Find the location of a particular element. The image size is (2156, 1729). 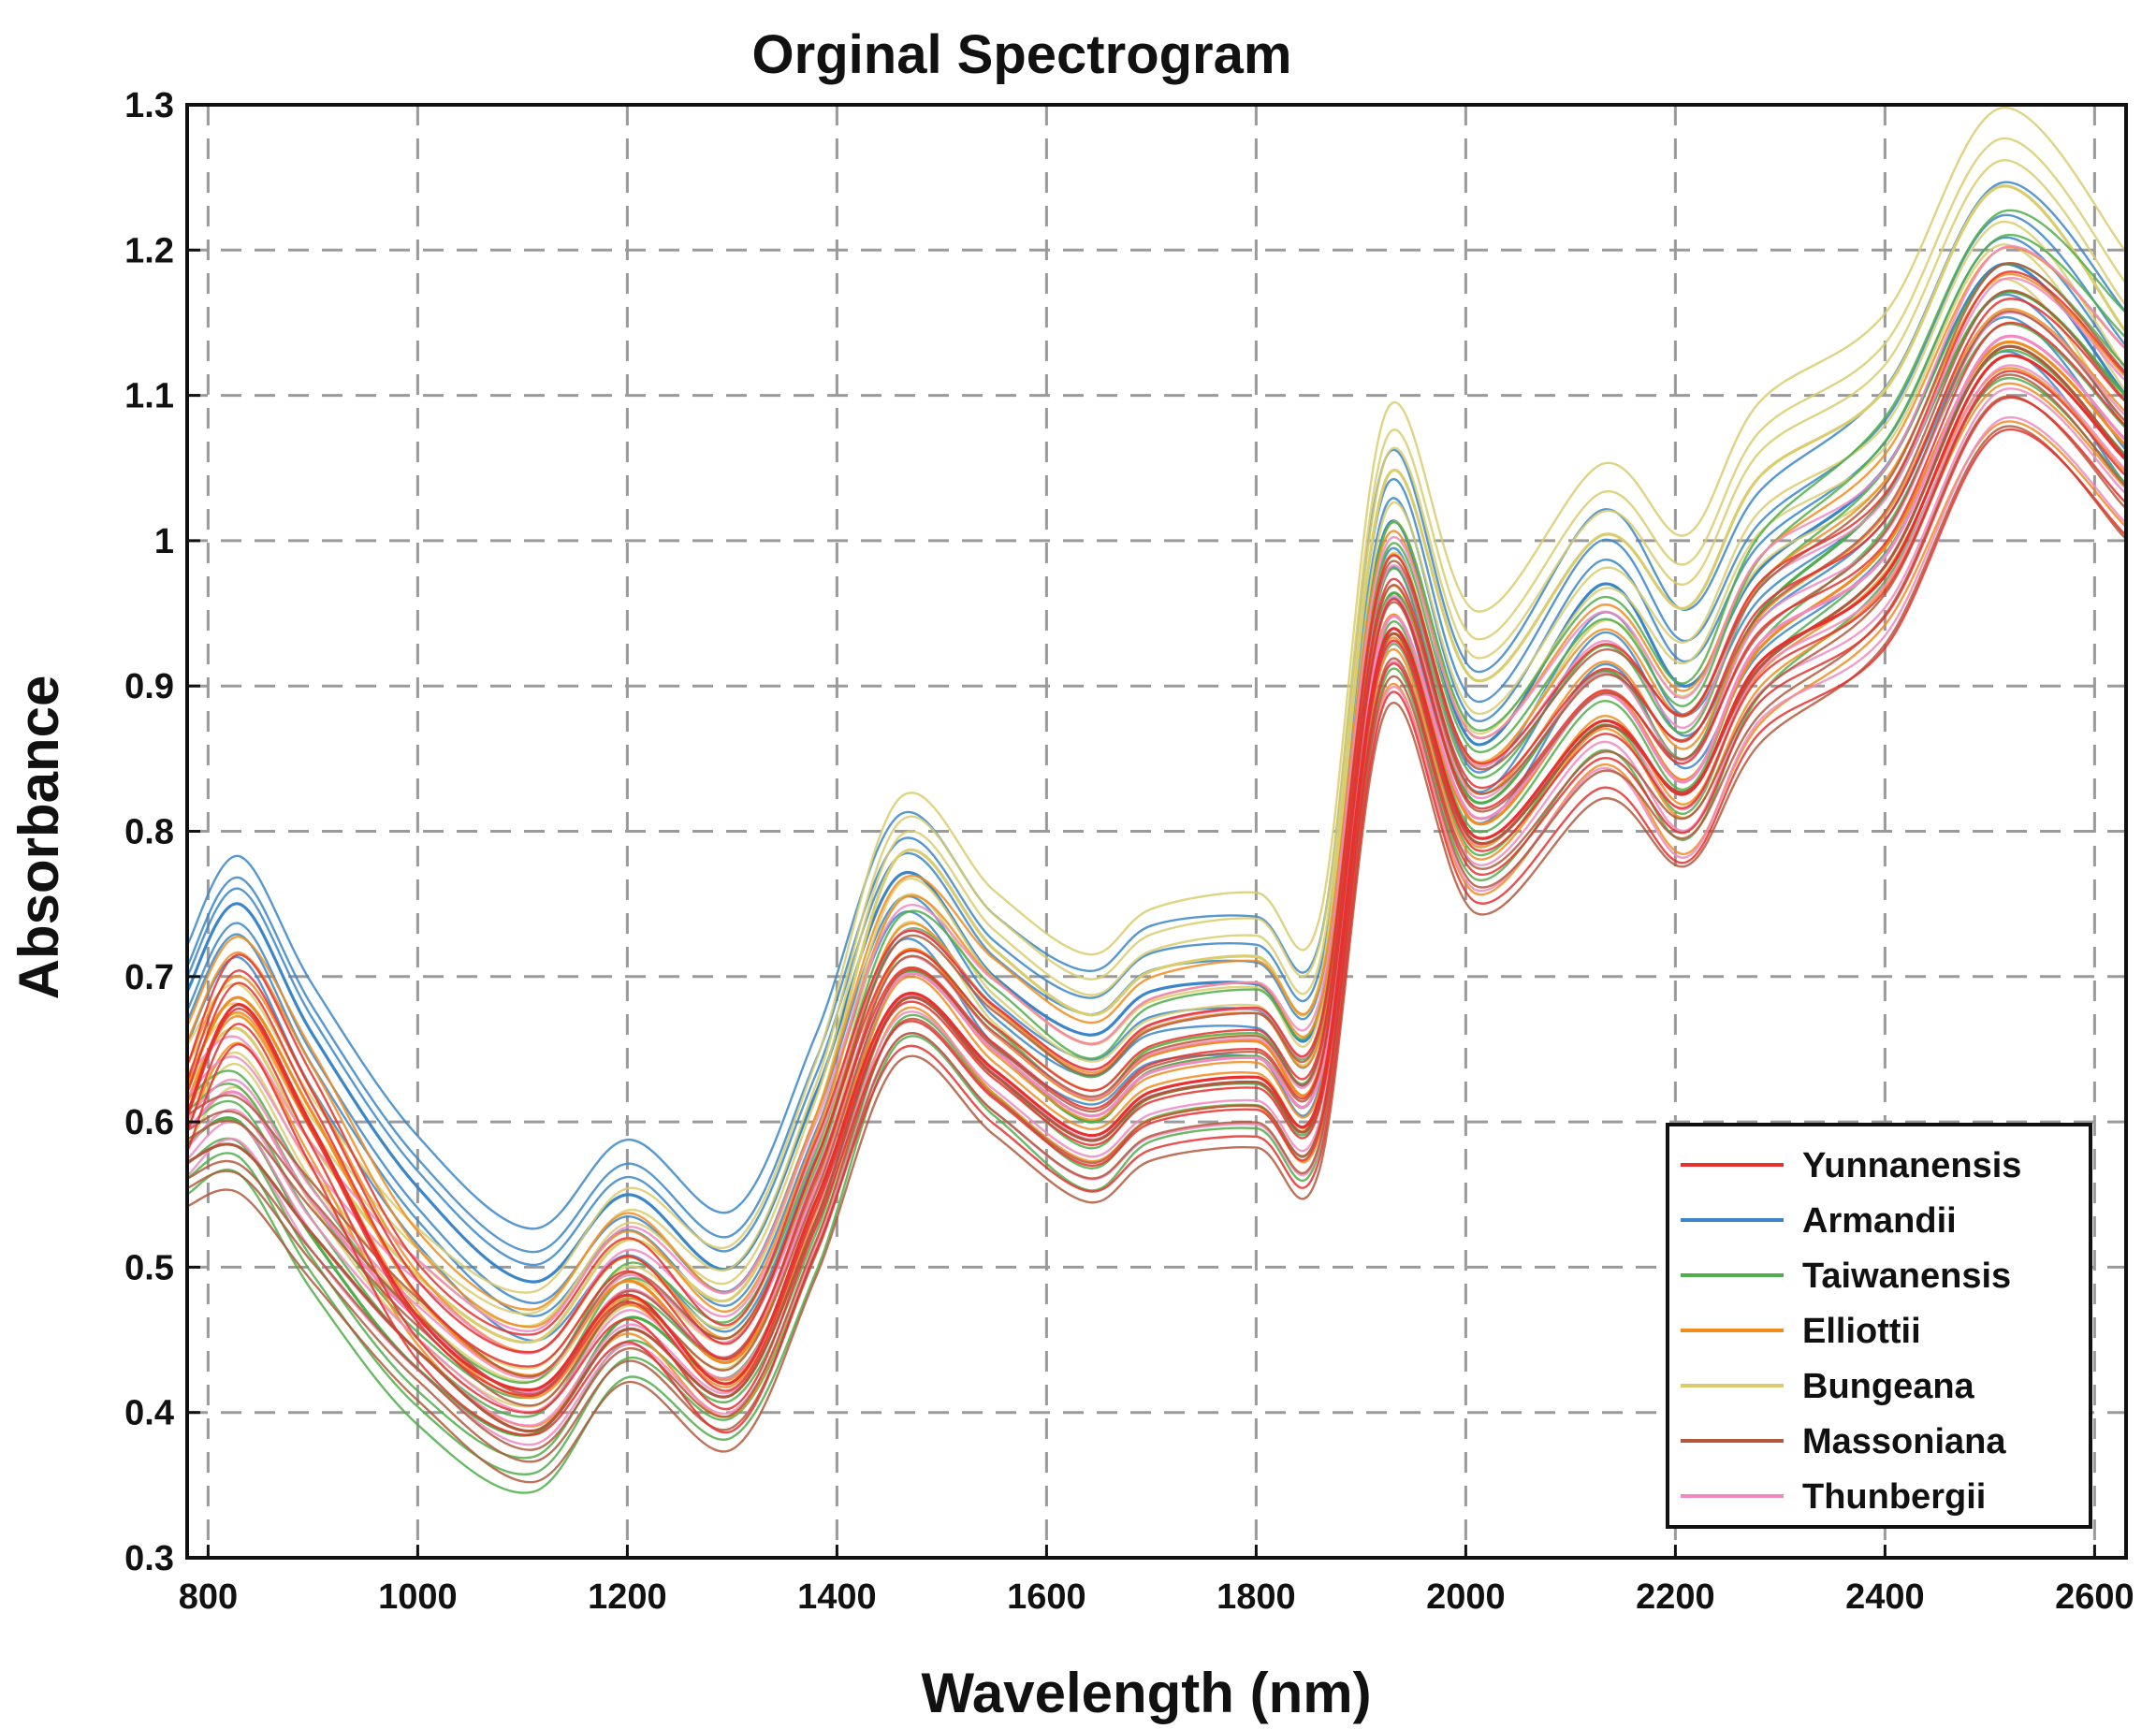

legend-label-thunbergii: Thunbergii is located at coordinates (1894, 1497).